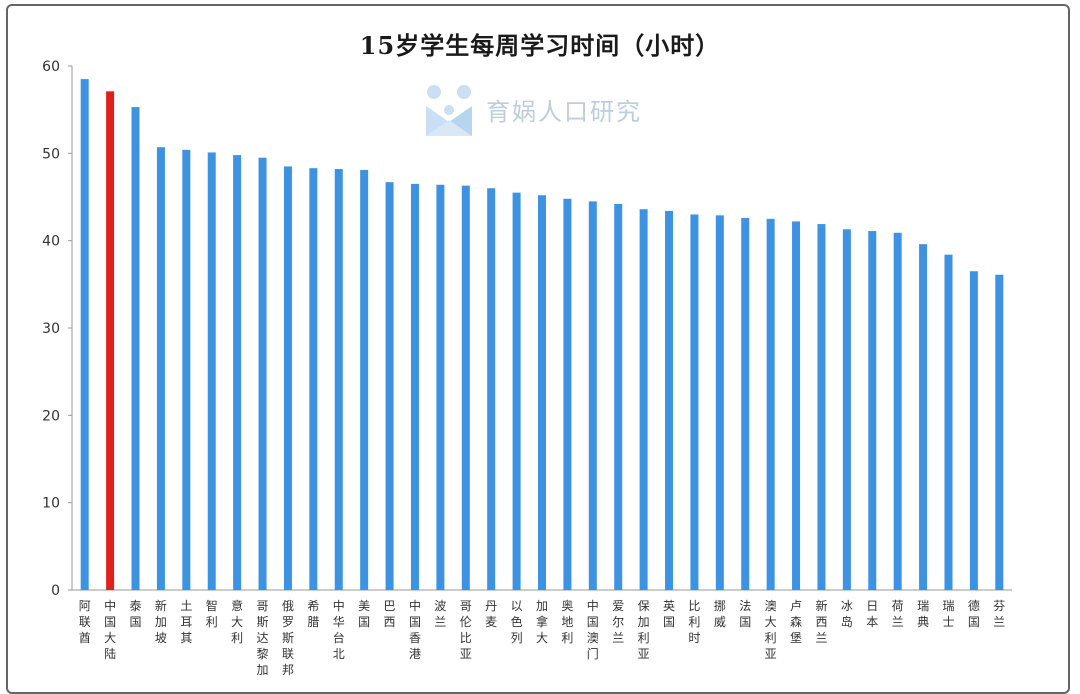  What do you see at coordinates (720, 614) in the screenshot?
I see `x-tick-label-25: 挪威` at bounding box center [720, 614].